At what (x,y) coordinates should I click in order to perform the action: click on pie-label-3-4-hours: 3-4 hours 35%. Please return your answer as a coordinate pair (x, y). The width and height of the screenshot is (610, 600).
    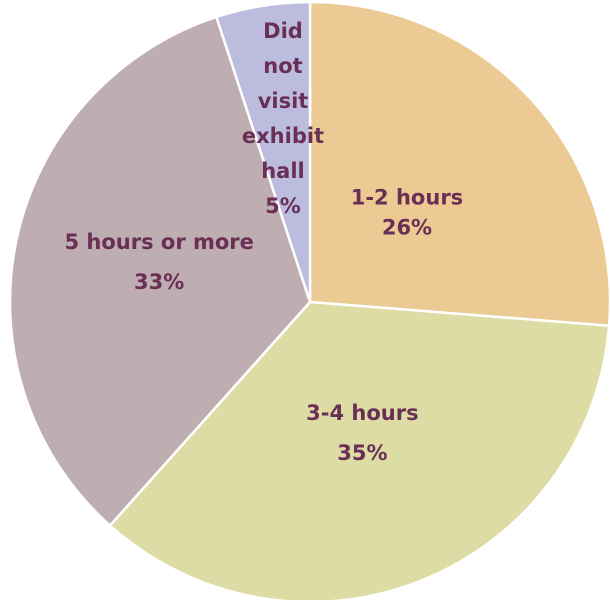
    Looking at the image, I should click on (362, 433).